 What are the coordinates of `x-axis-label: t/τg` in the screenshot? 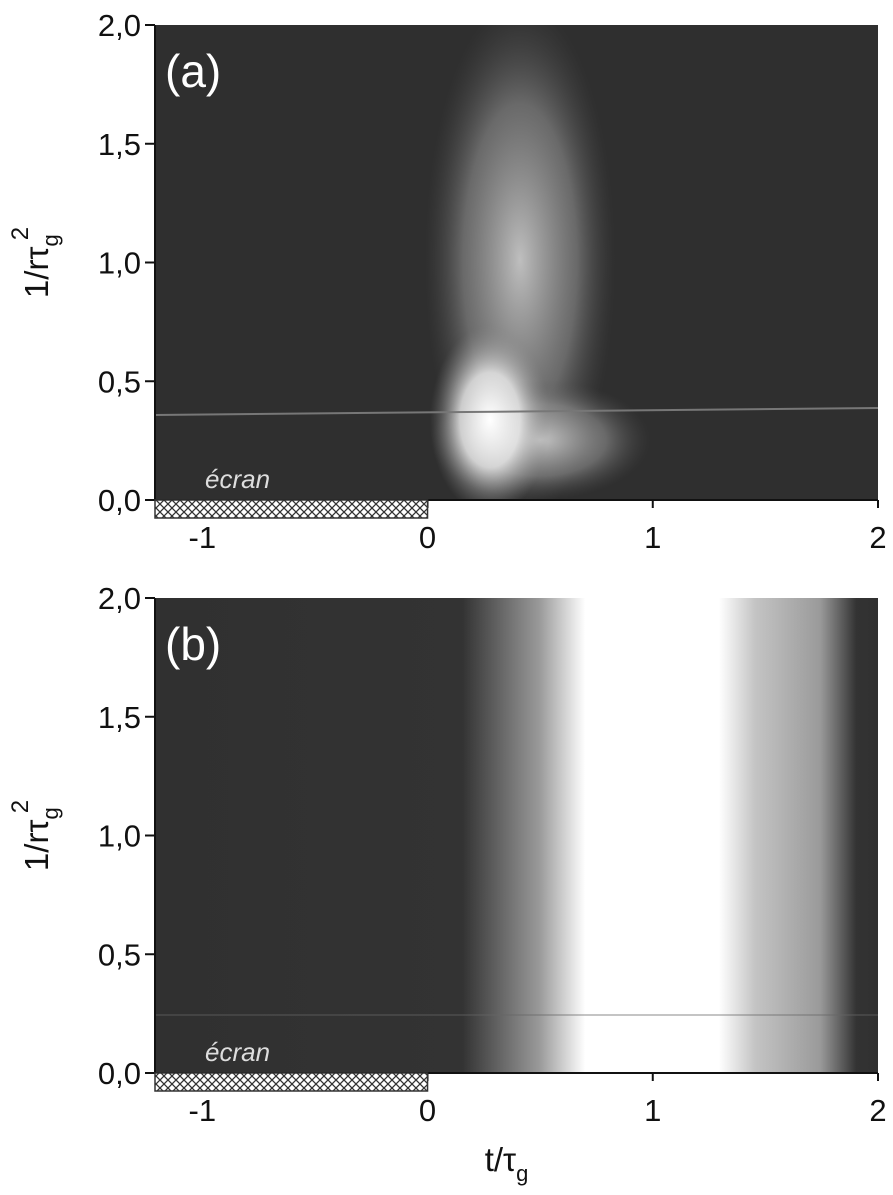 It's located at (507, 1163).